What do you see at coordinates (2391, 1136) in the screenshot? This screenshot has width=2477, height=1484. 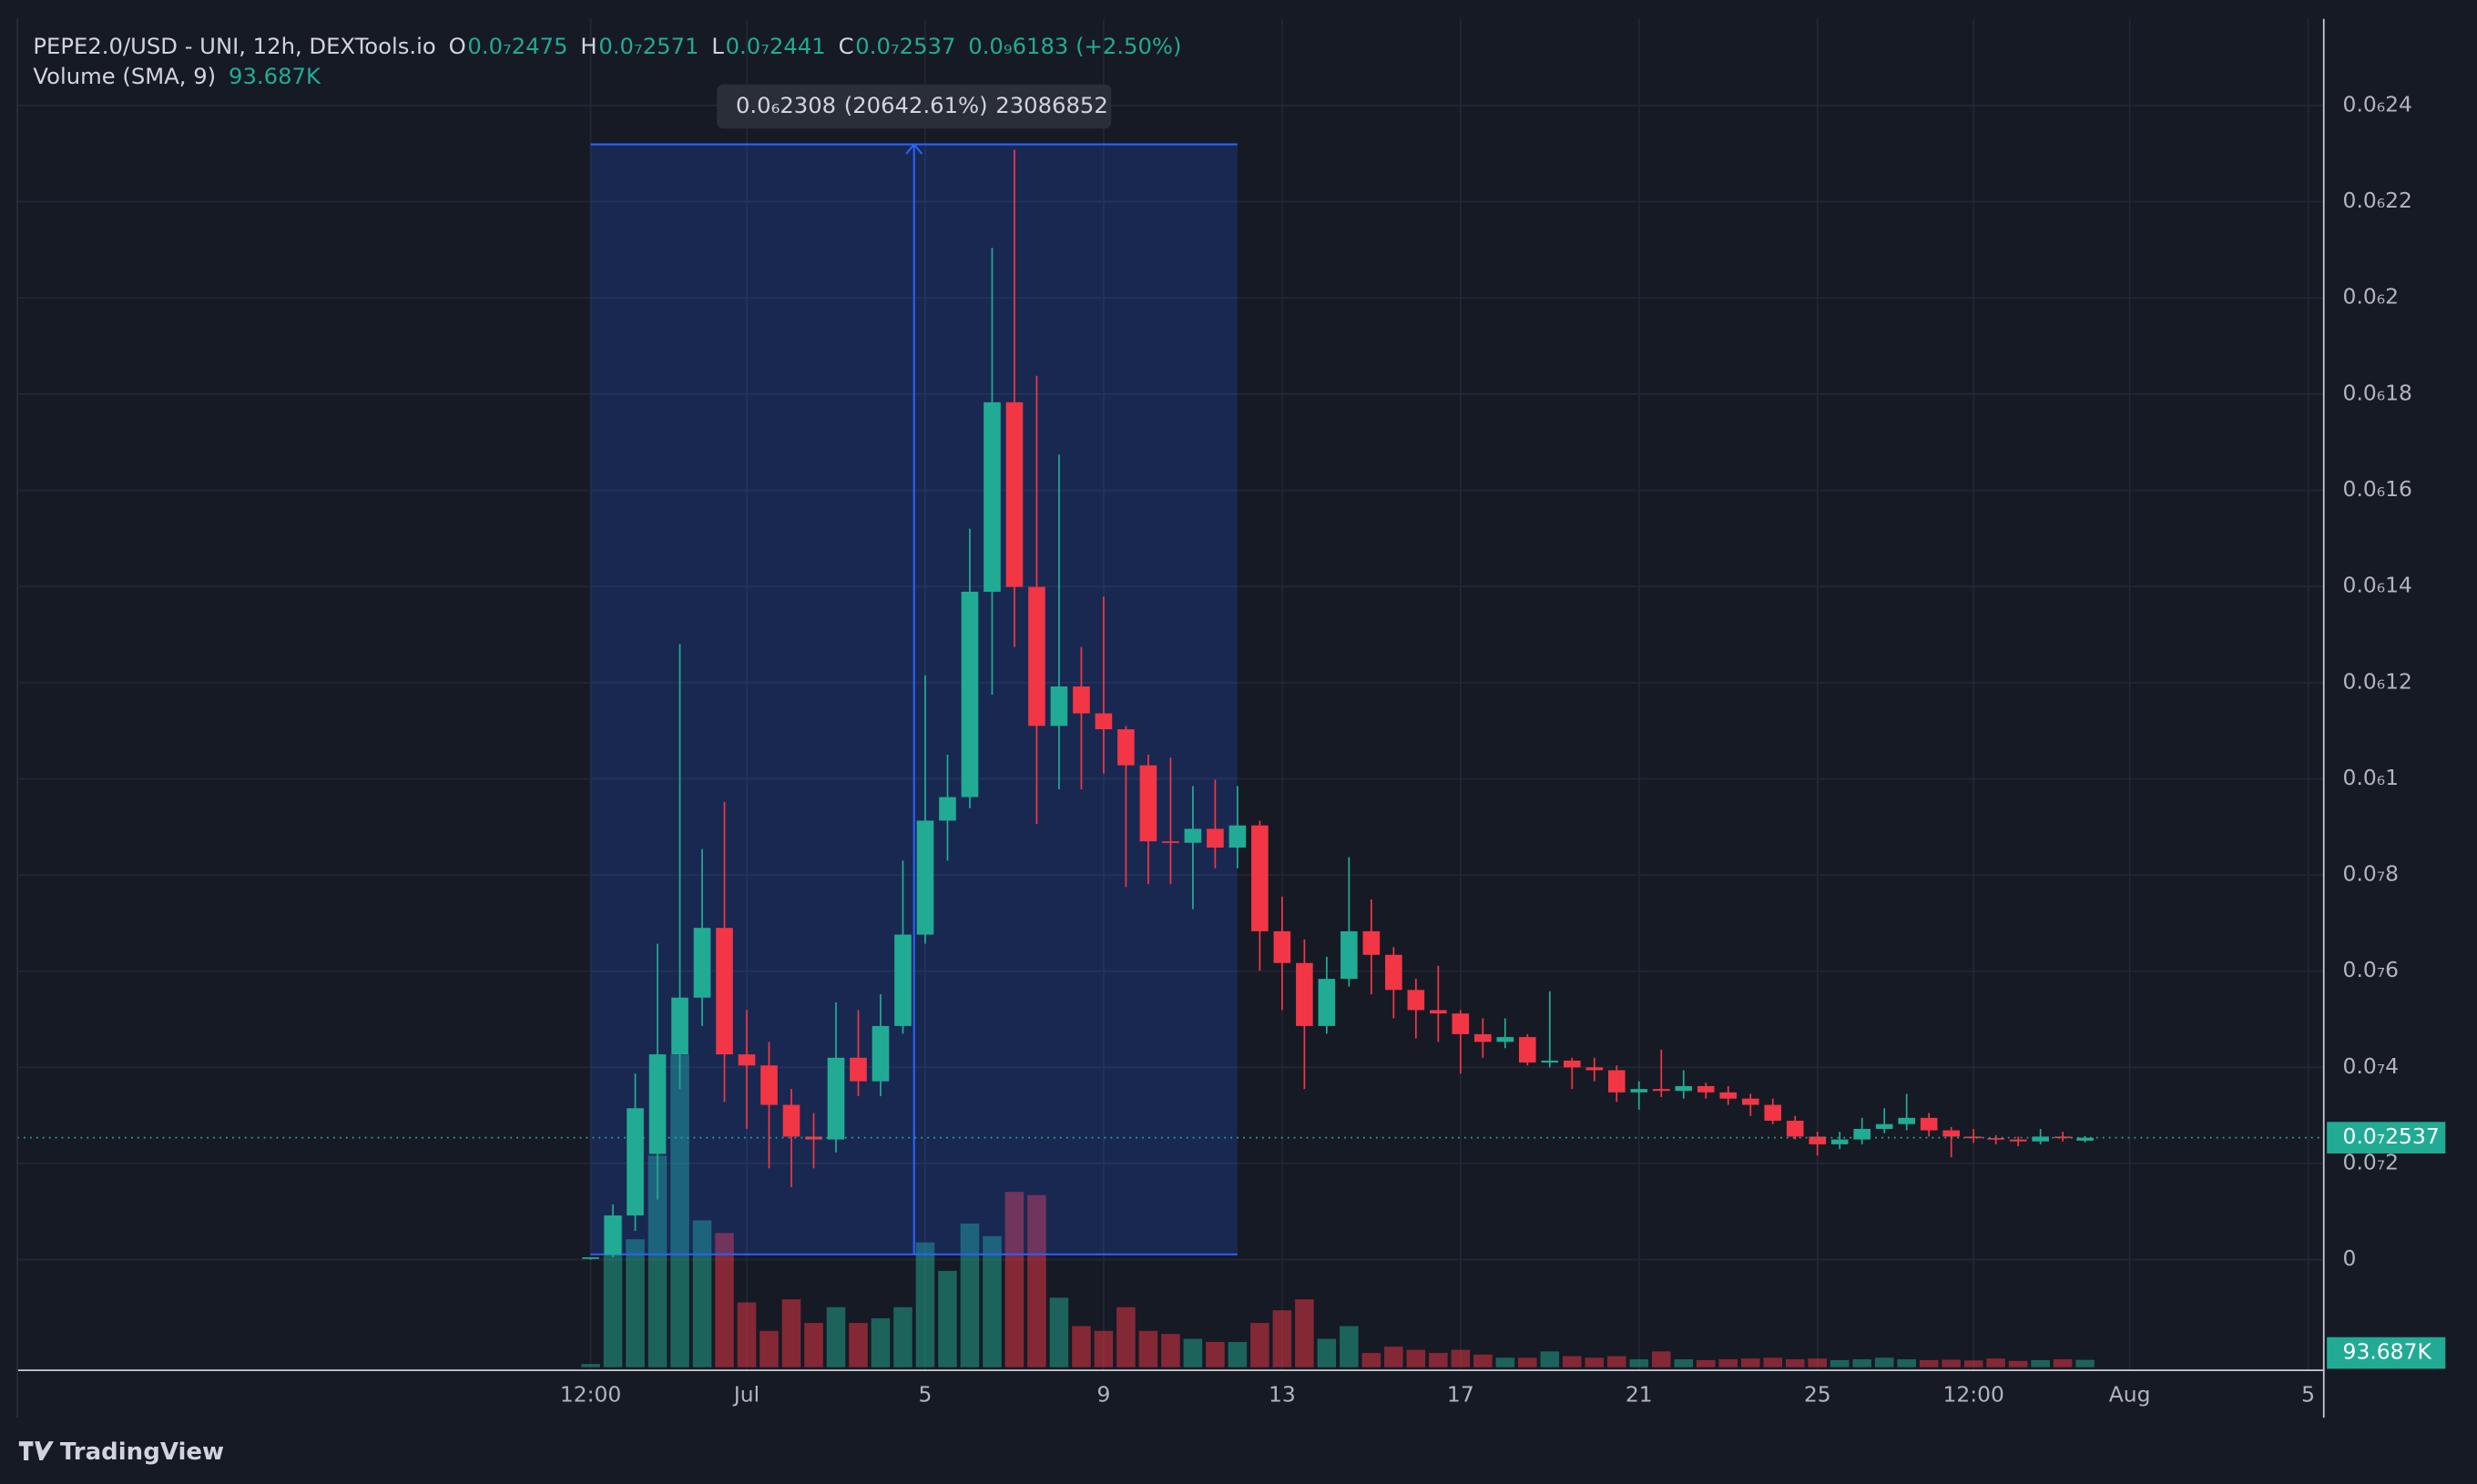 I see `price-badge-label: 0.0₇2537` at bounding box center [2391, 1136].